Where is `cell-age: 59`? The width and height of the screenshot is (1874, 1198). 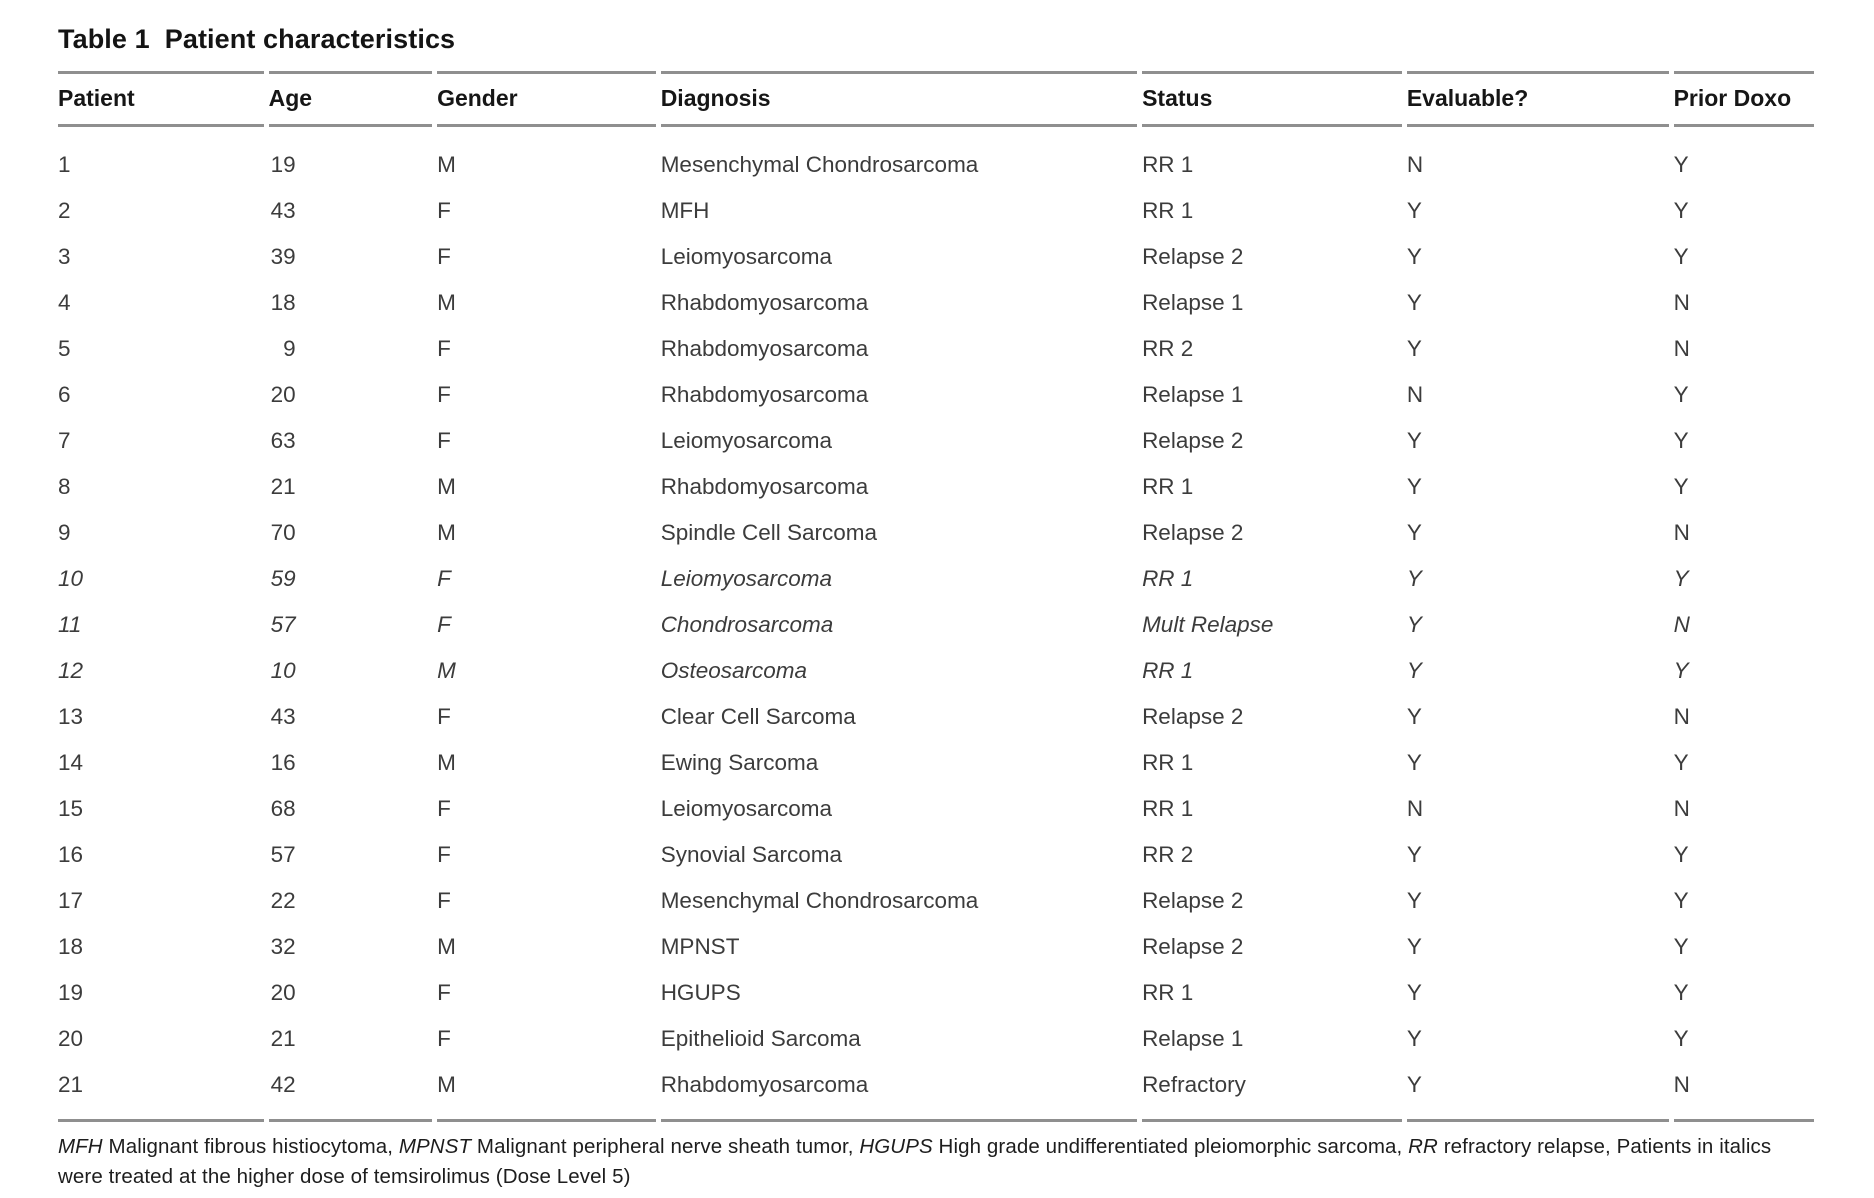 cell-age: 59 is located at coordinates (350, 579).